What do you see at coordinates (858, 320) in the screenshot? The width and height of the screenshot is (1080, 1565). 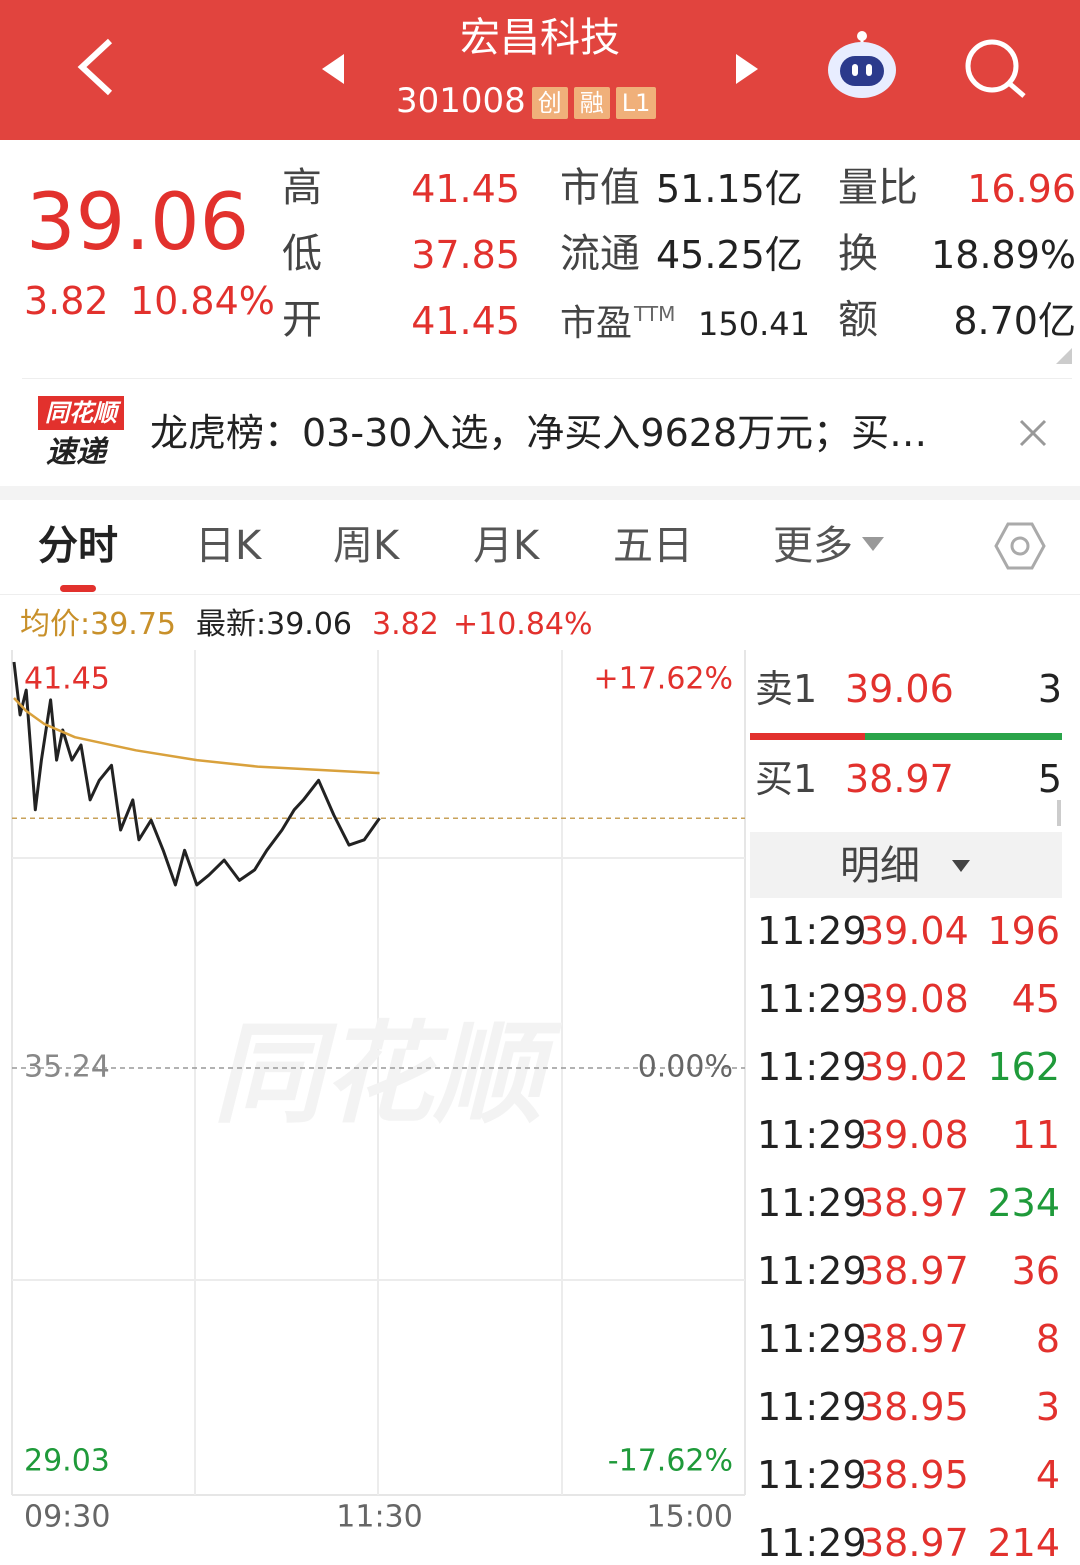 I see `stat-label: 额` at bounding box center [858, 320].